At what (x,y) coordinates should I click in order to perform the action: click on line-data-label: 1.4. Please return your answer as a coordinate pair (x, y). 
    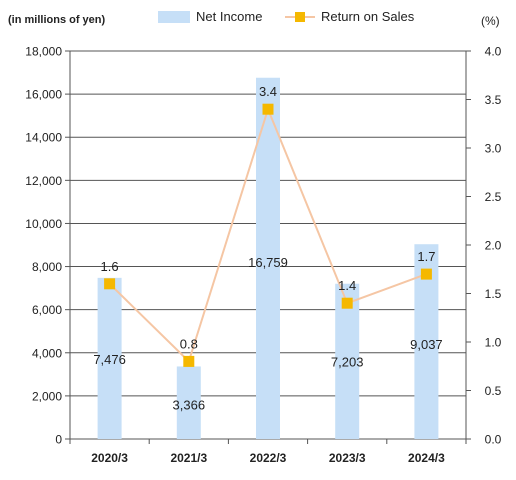
    Looking at the image, I should click on (347, 285).